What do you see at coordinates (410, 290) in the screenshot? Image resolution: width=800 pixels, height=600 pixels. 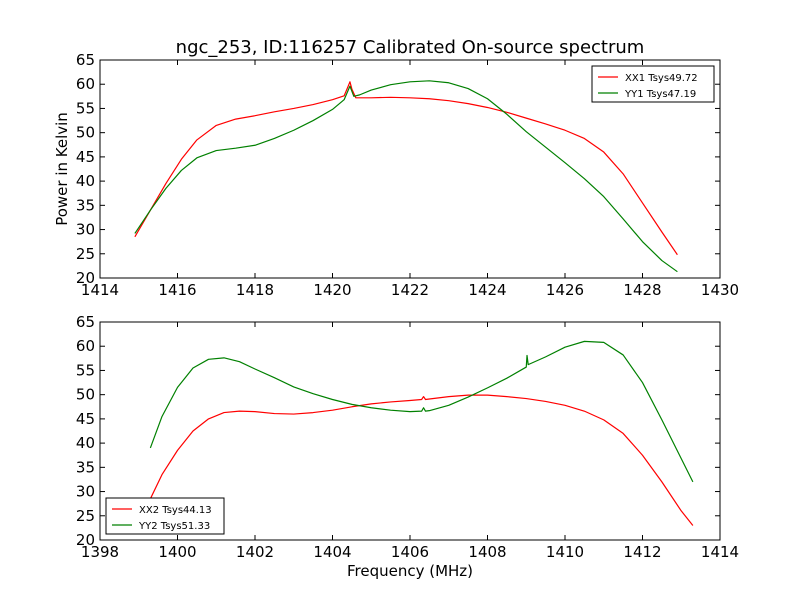 I see `x-tick-label: 1422` at bounding box center [410, 290].